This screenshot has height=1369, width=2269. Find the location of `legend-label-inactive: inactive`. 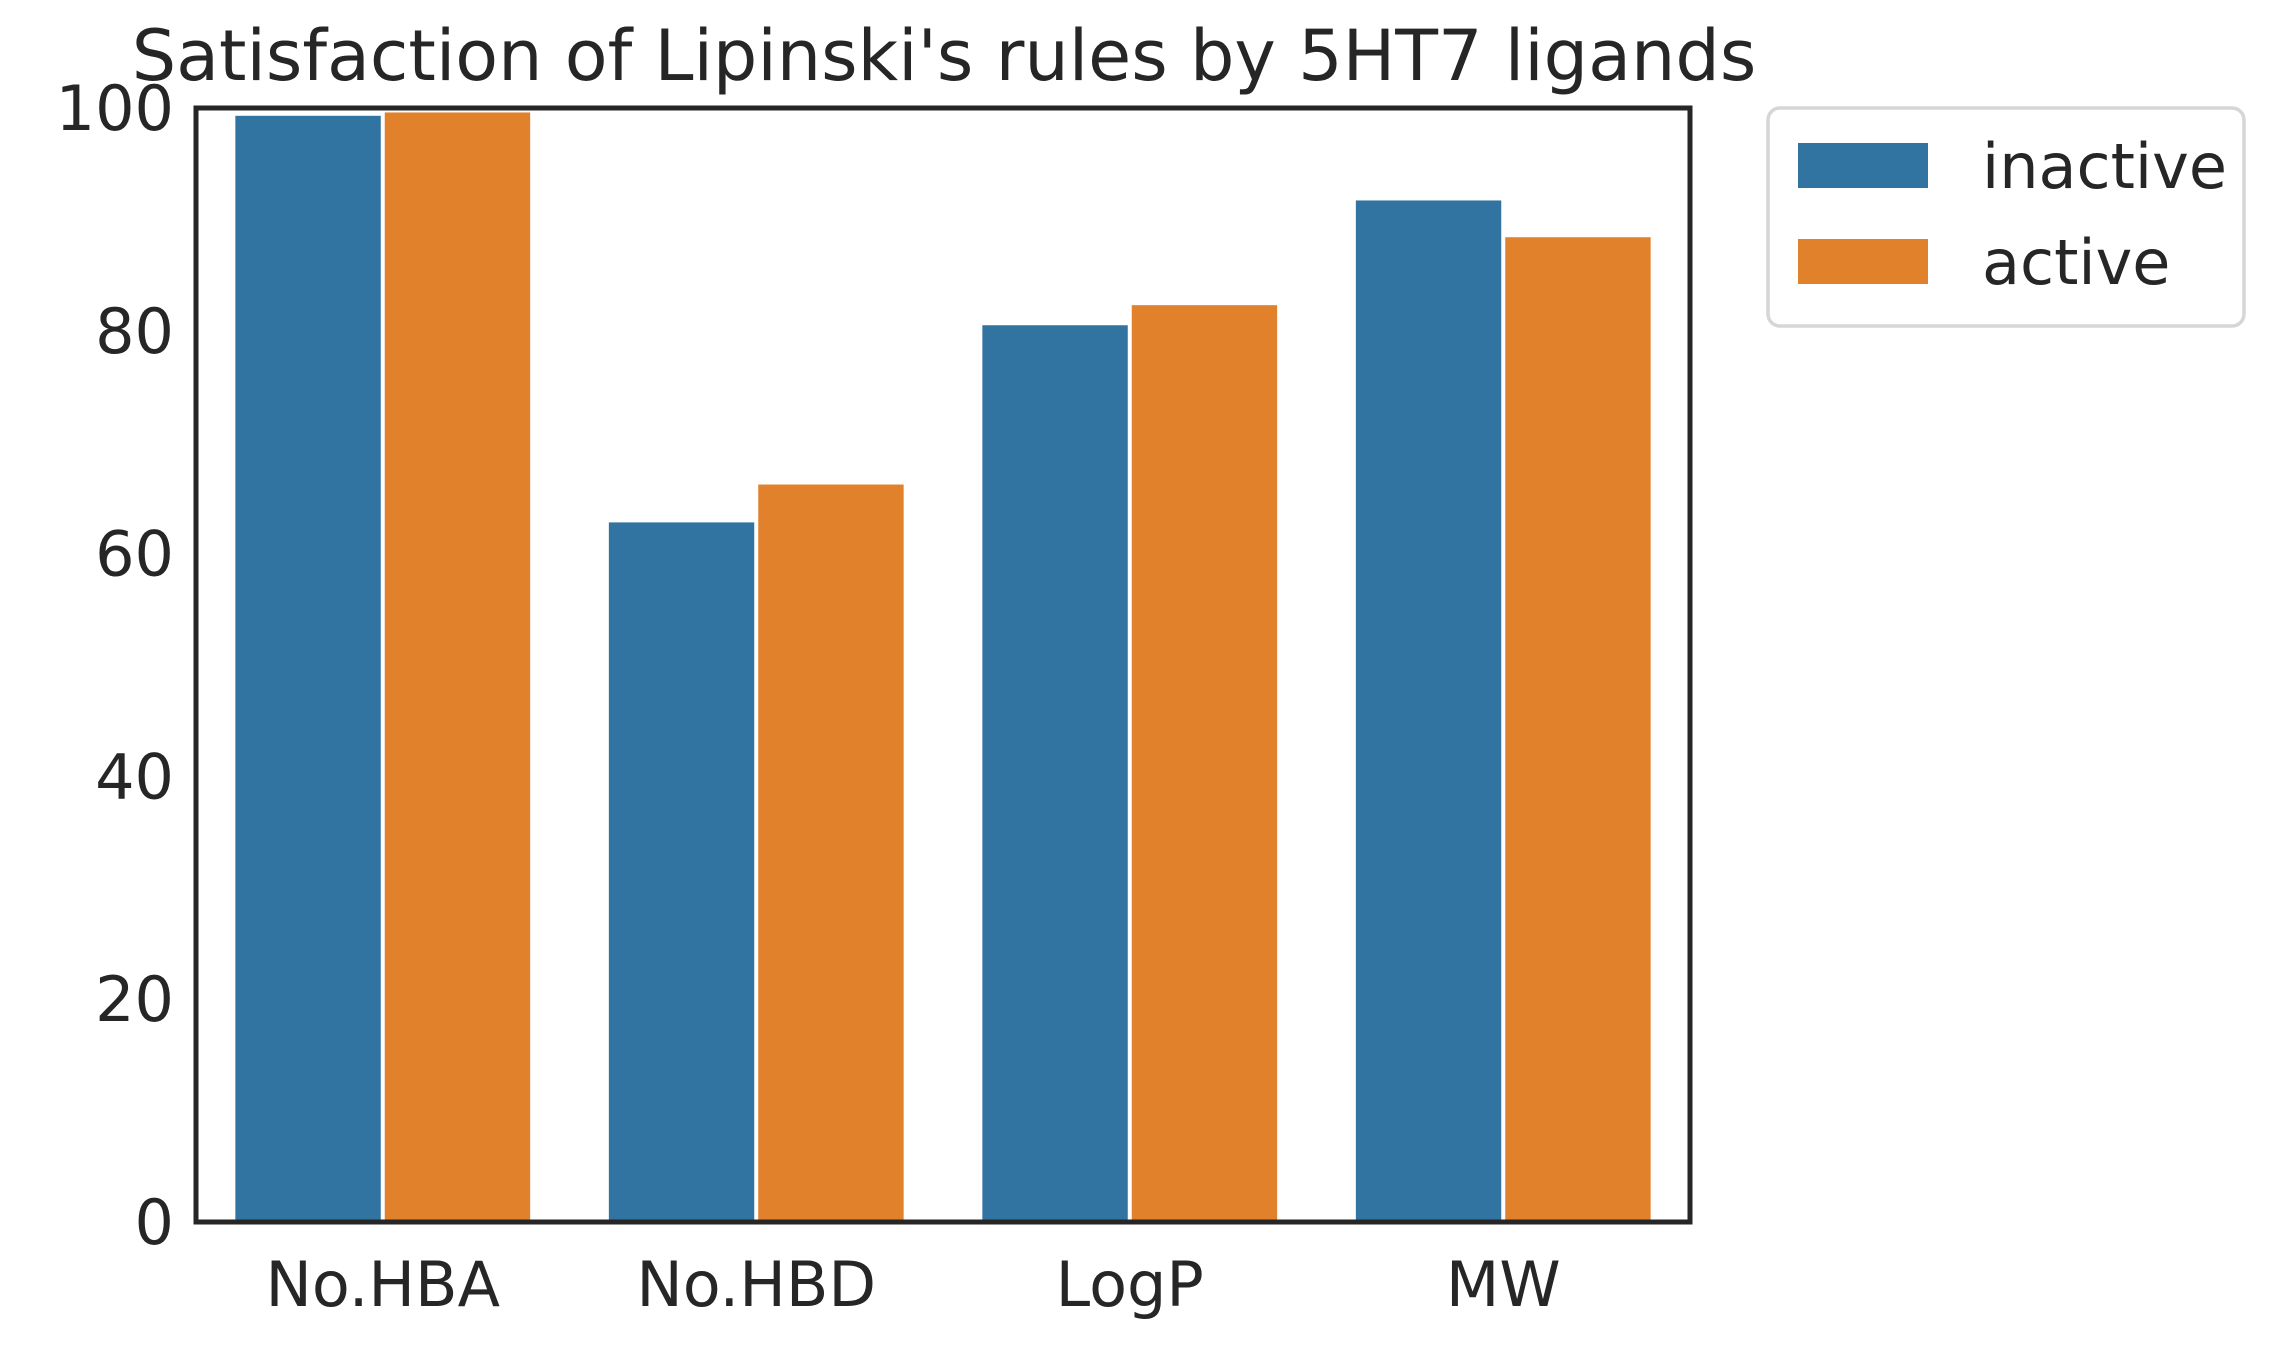

legend-label-inactive: inactive is located at coordinates (2104, 166).